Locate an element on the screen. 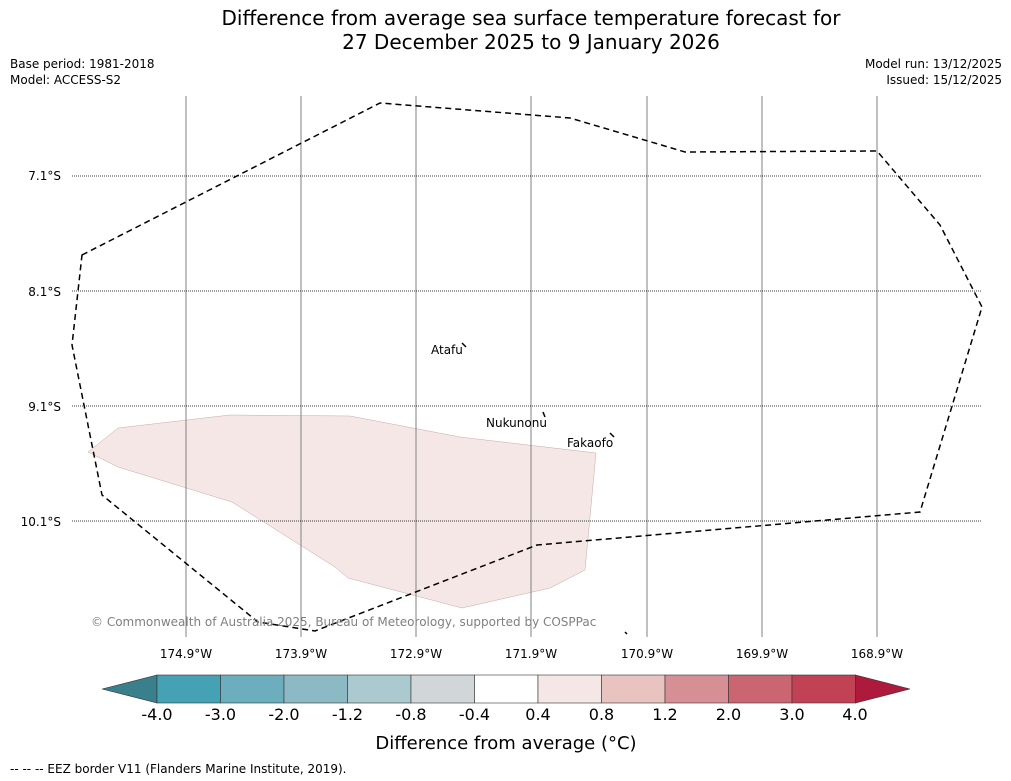 Image resolution: width=1011 pixels, height=781 pixels. colorbar-tick-label: 1.2 is located at coordinates (664, 714).